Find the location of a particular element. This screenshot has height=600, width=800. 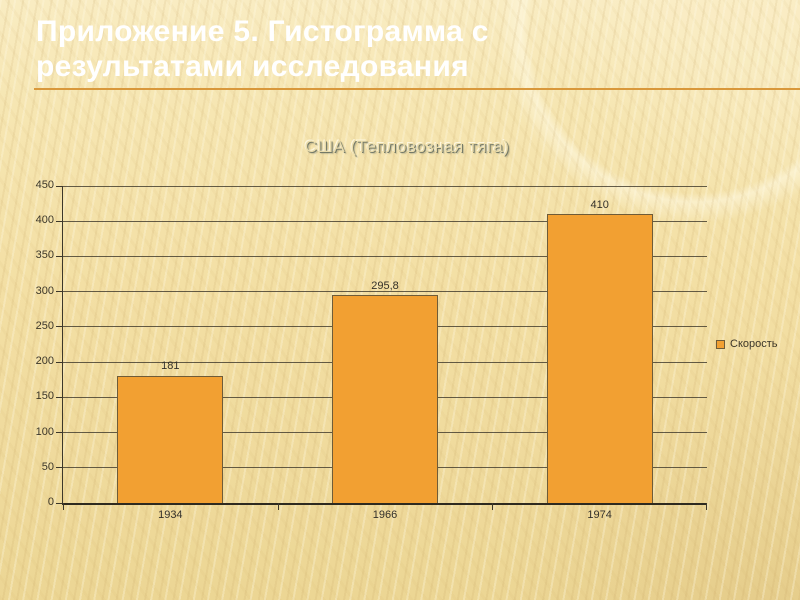

chart-title: США (Тепловозная тяга) is located at coordinates (407, 146).